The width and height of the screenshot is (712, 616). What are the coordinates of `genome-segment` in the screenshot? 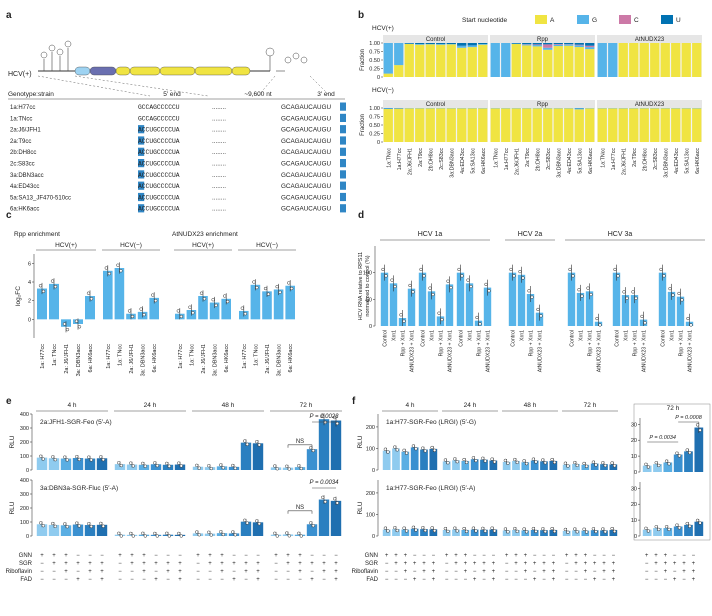 It's located at (103, 71).